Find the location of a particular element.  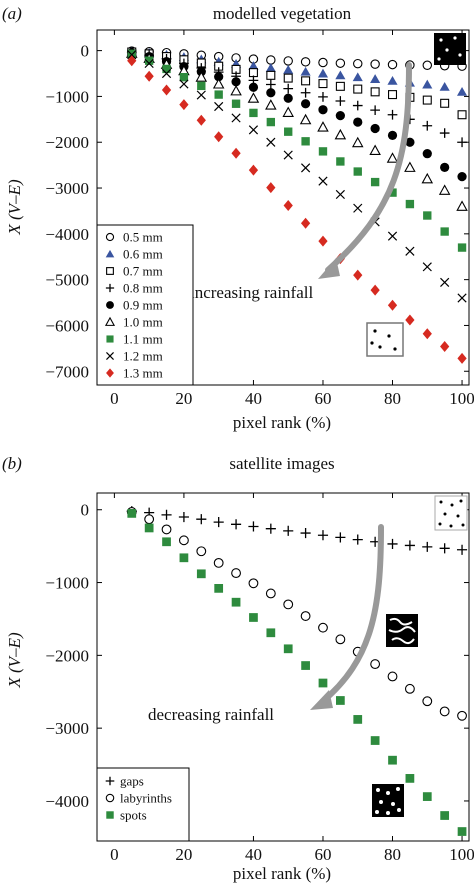

panel-b-spots-inset is located at coordinates (388, 800).